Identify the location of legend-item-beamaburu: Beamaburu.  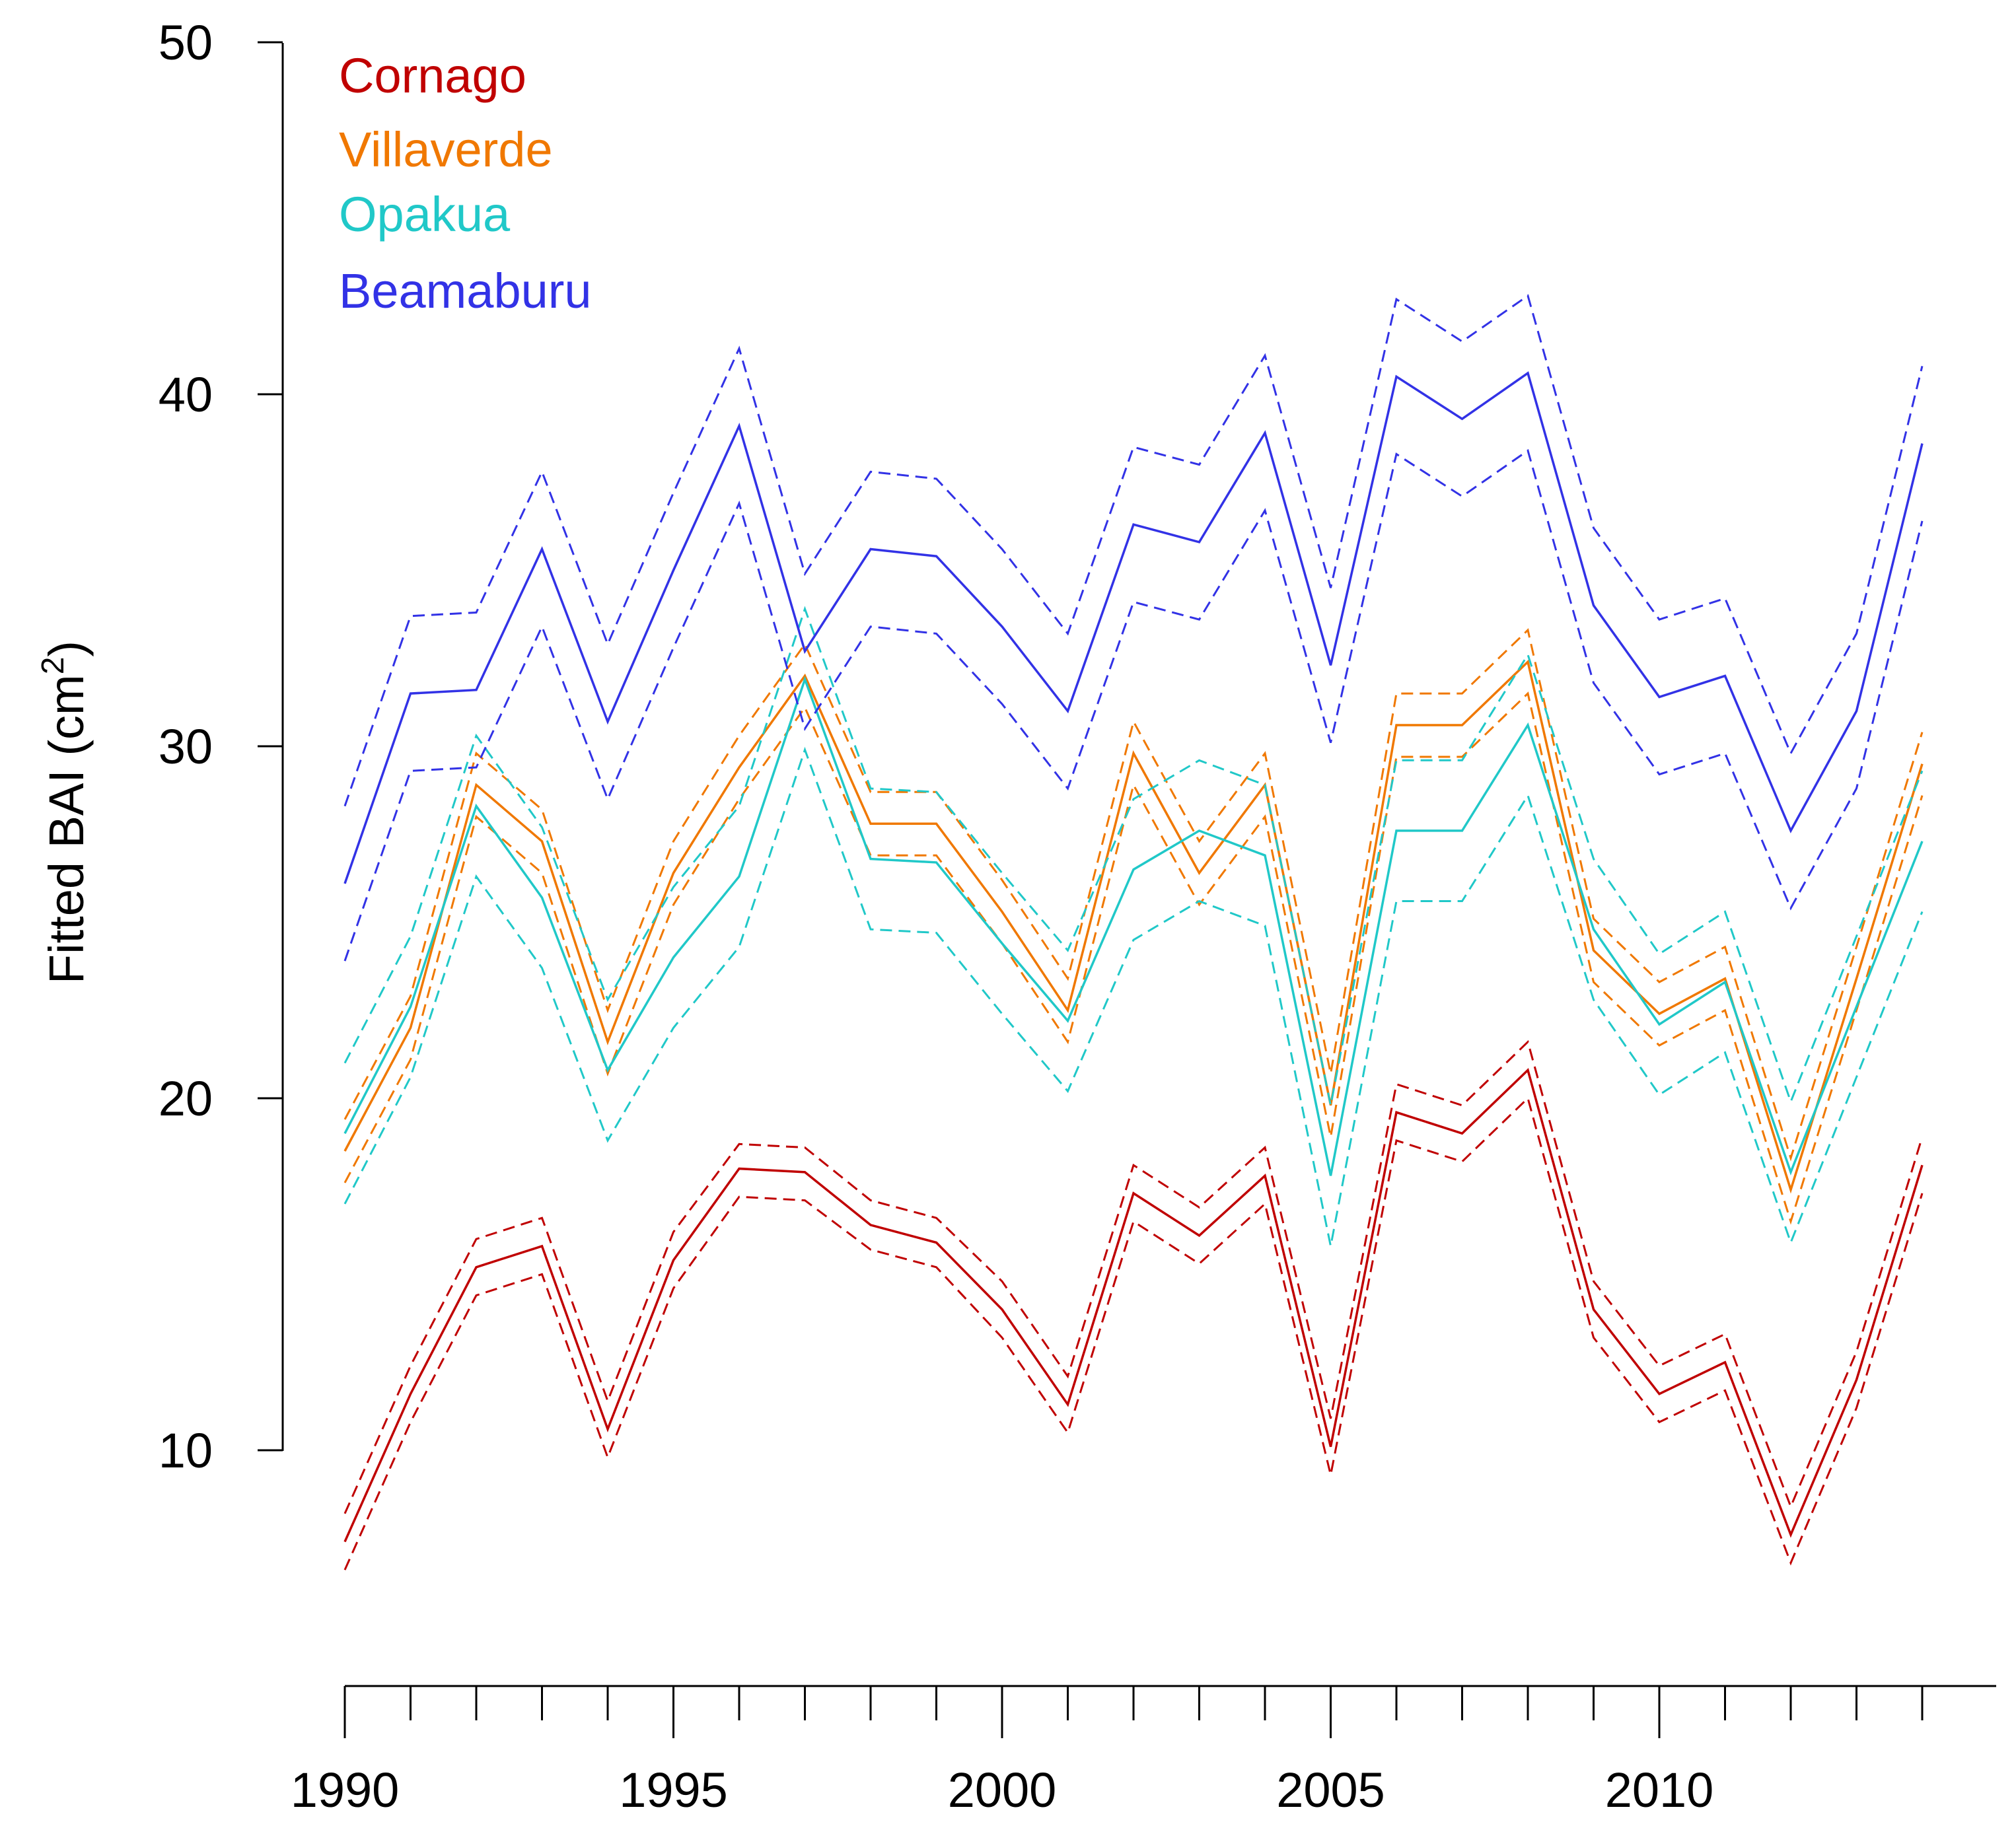
(465, 291).